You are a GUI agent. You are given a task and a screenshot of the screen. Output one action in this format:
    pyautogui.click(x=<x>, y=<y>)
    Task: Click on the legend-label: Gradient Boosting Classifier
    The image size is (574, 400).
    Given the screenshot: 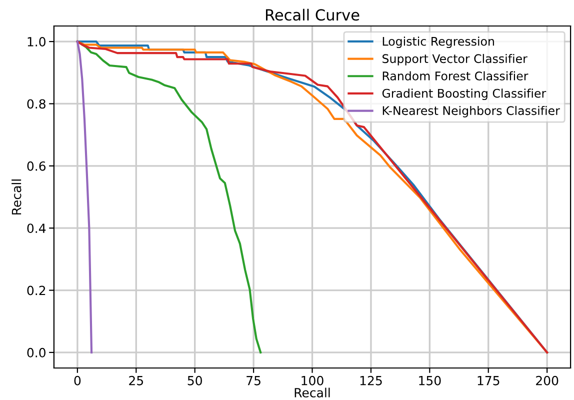 What is the action you would take?
    pyautogui.click(x=464, y=94)
    